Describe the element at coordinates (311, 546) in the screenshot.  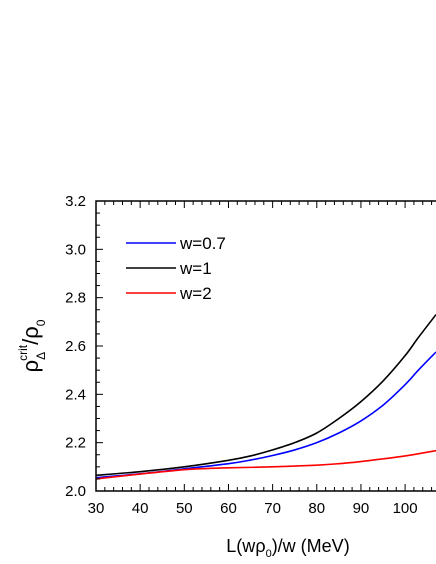
I see `x-axis-title-rest: )/w (MeV)` at that location.